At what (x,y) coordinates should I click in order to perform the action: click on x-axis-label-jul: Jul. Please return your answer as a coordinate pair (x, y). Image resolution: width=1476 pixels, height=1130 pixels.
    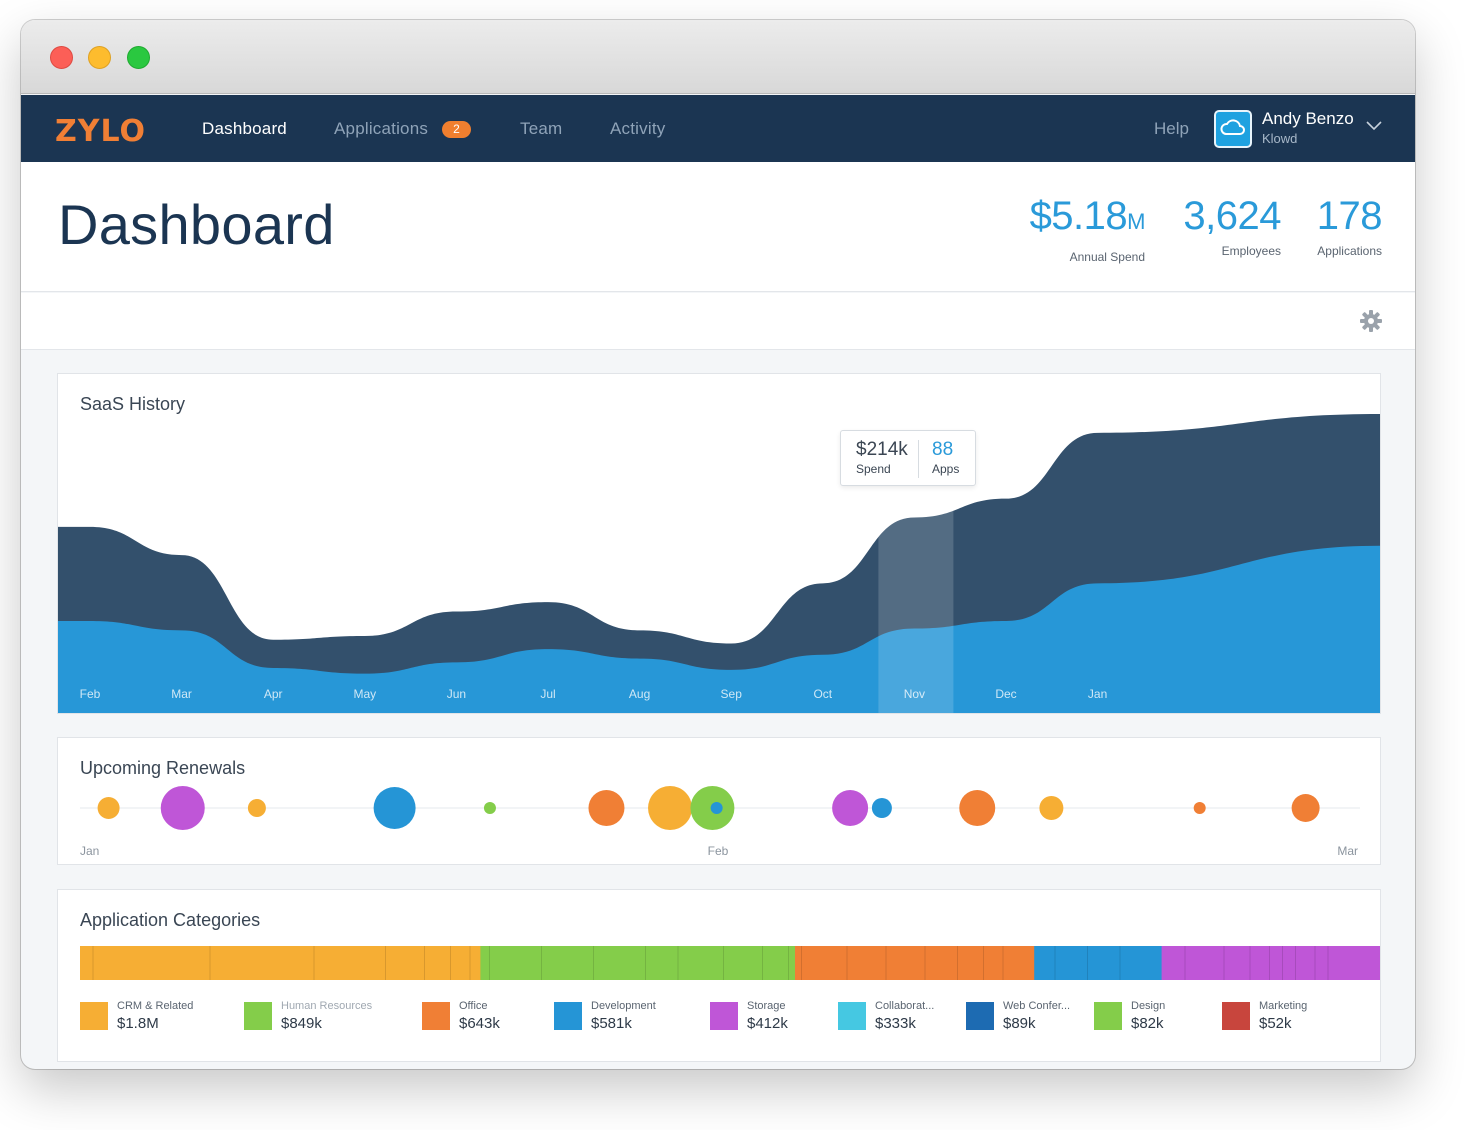
    Looking at the image, I should click on (547, 694).